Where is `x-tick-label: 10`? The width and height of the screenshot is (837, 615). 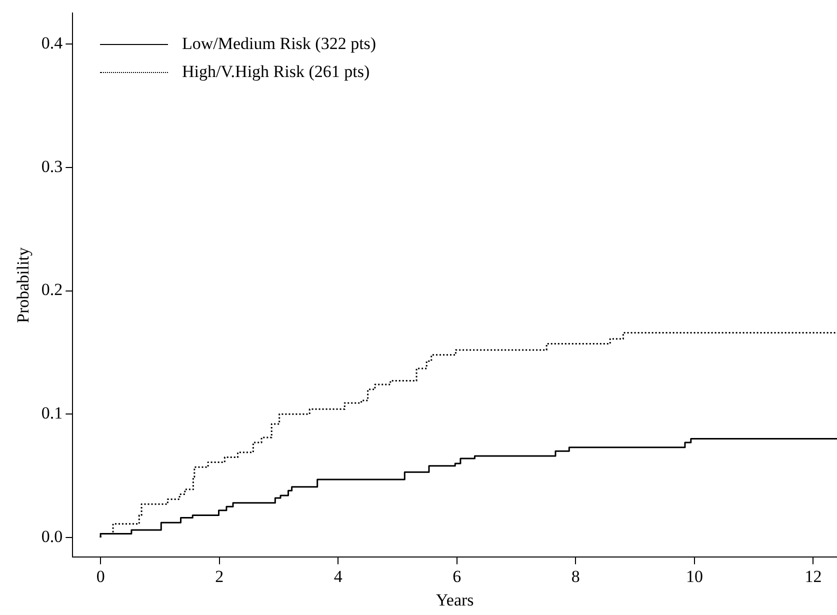 x-tick-label: 10 is located at coordinates (694, 576).